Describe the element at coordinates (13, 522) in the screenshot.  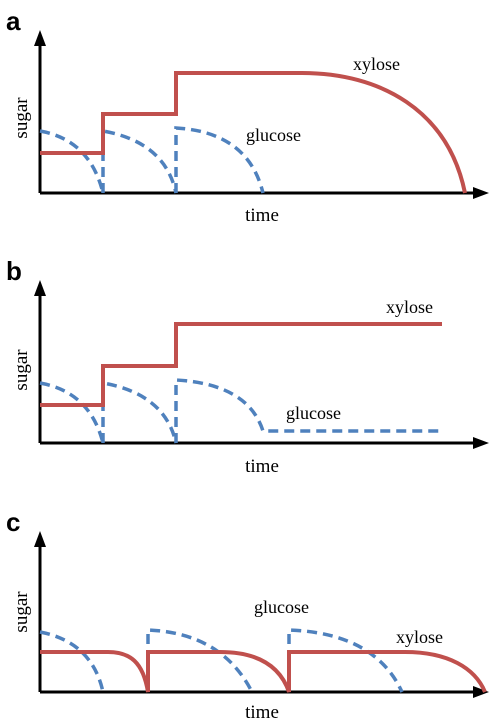
I see `panel-letter-c: c` at that location.